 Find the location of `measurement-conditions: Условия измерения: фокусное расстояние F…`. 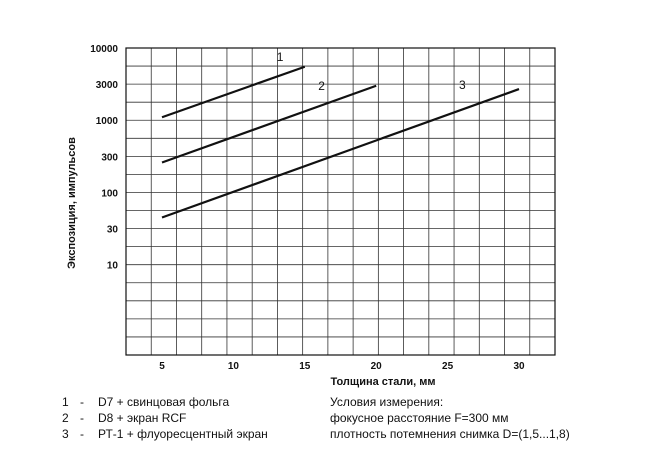

measurement-conditions: Условия измерения: фокусное расстояние F… is located at coordinates (450, 418).